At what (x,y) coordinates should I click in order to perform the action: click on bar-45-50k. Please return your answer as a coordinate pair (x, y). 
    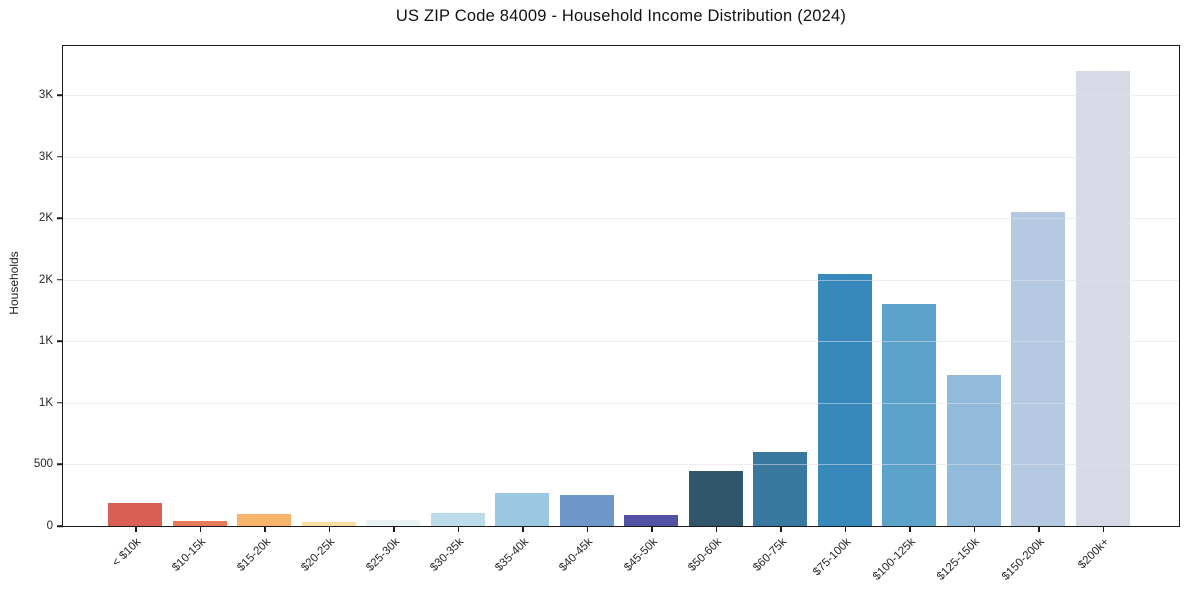
    Looking at the image, I should click on (651, 520).